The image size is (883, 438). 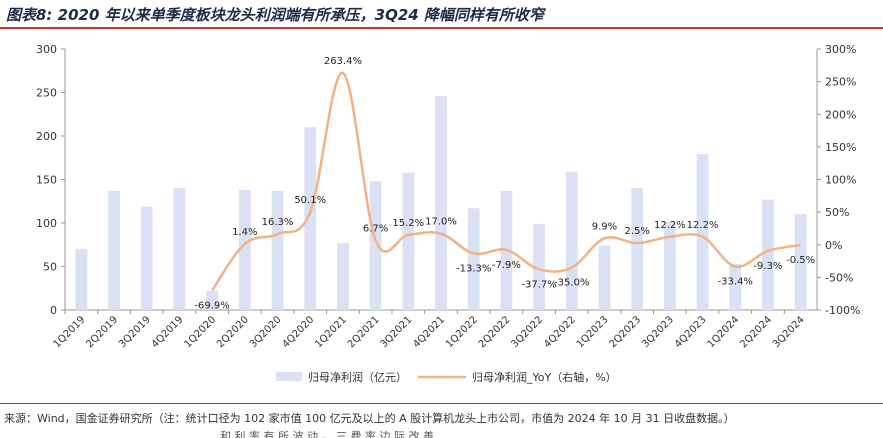 I want to click on yoy-data-label: 50.1%, so click(x=310, y=200).